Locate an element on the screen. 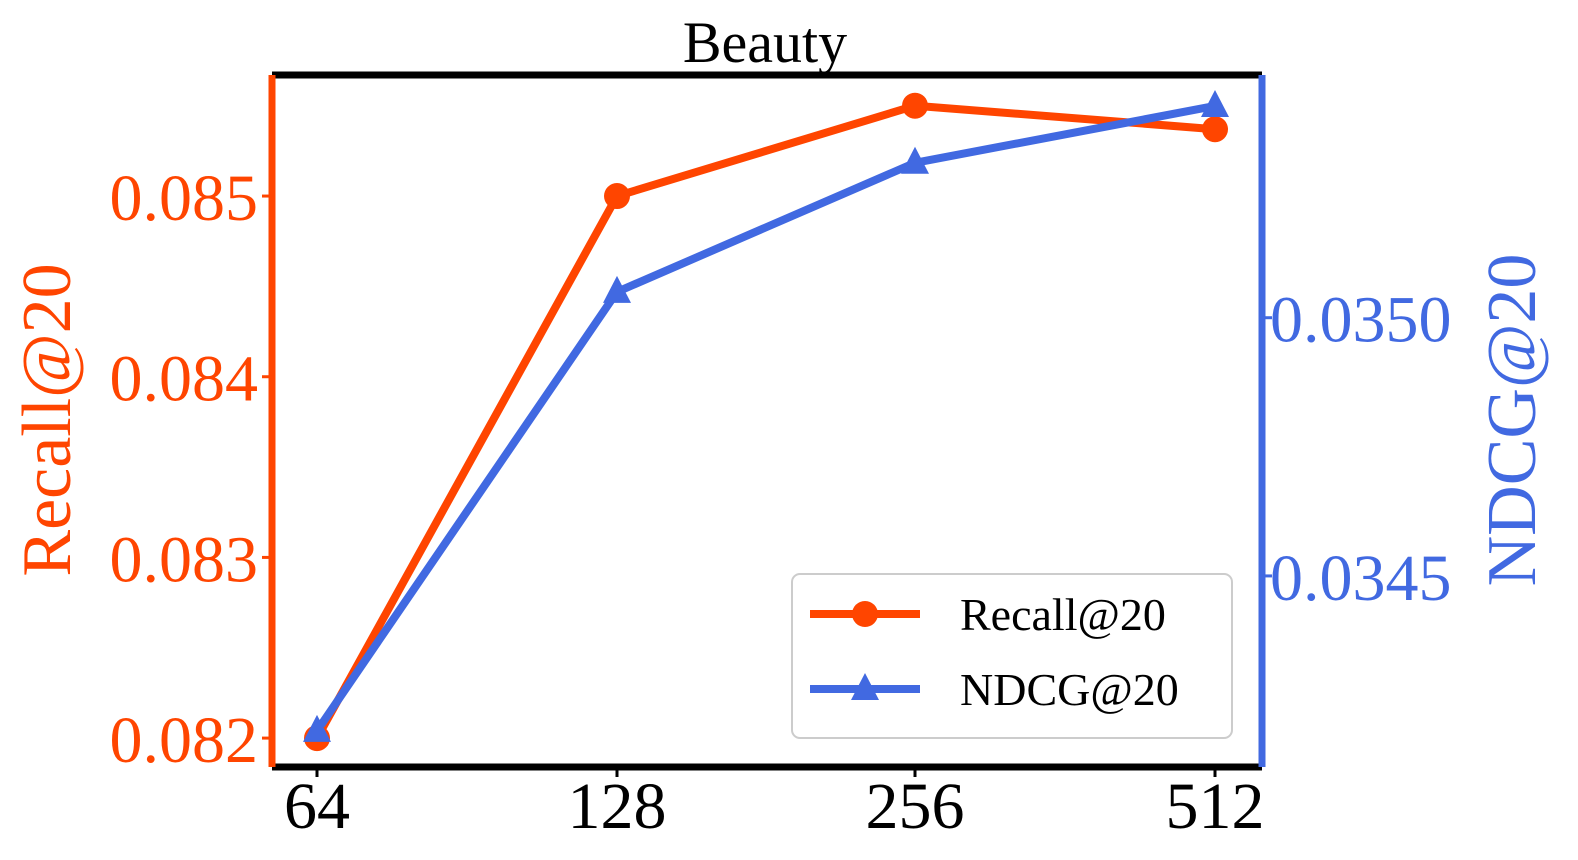  legend-recall-marker is located at coordinates (865, 614).